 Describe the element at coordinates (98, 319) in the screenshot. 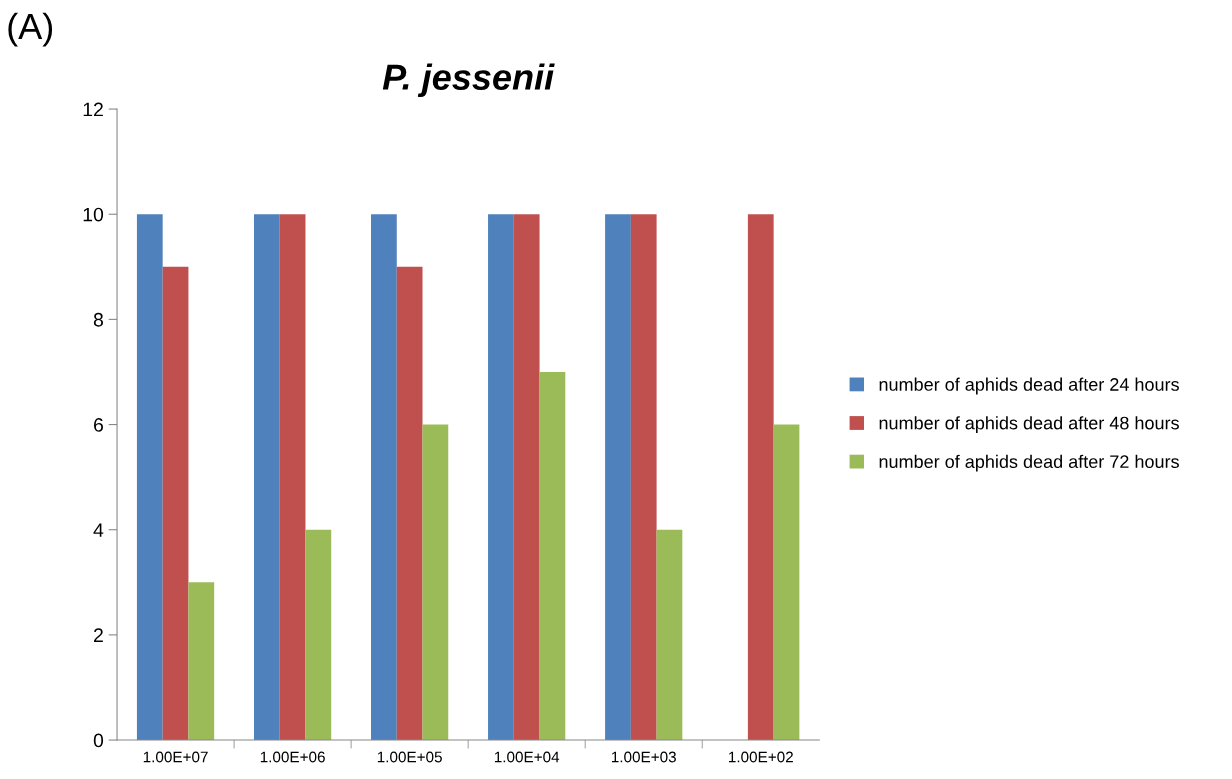

I see `y-tick-label: 8` at that location.